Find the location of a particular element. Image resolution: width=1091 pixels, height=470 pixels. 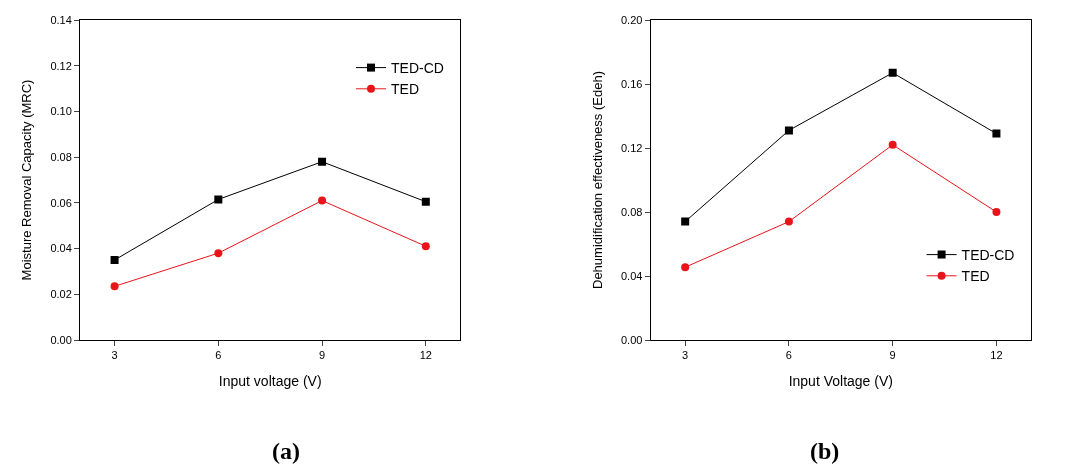

y-tick-label: 0.20 is located at coordinates (631, 19).